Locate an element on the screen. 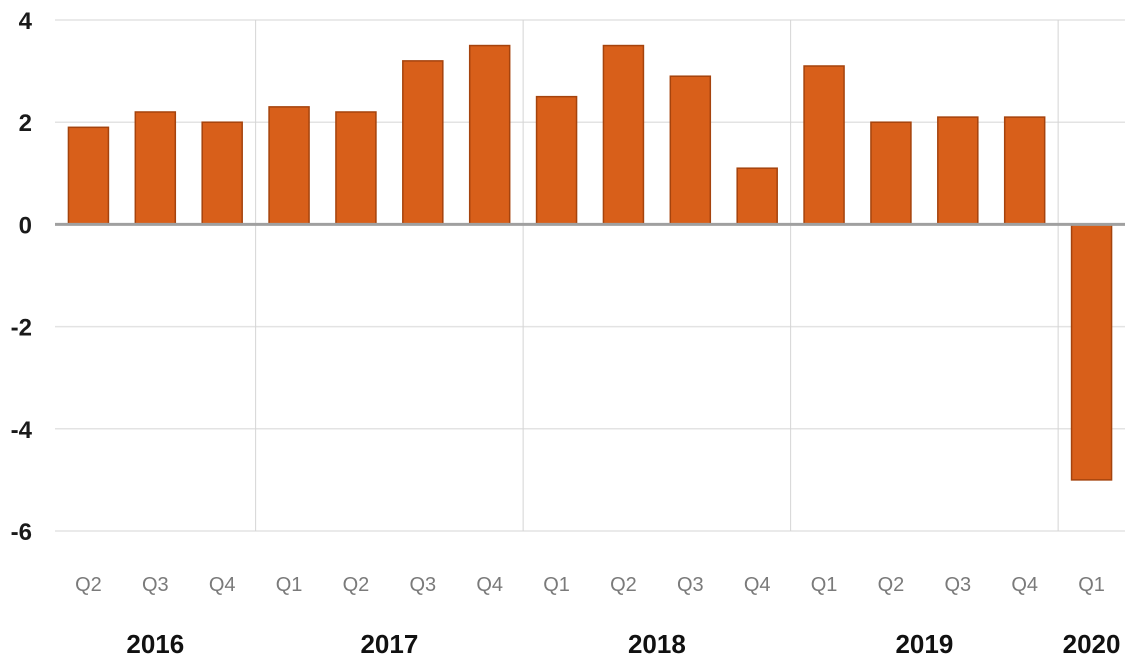  year-labels: 2016 2017 2018 2019 2020 is located at coordinates (623, 644).